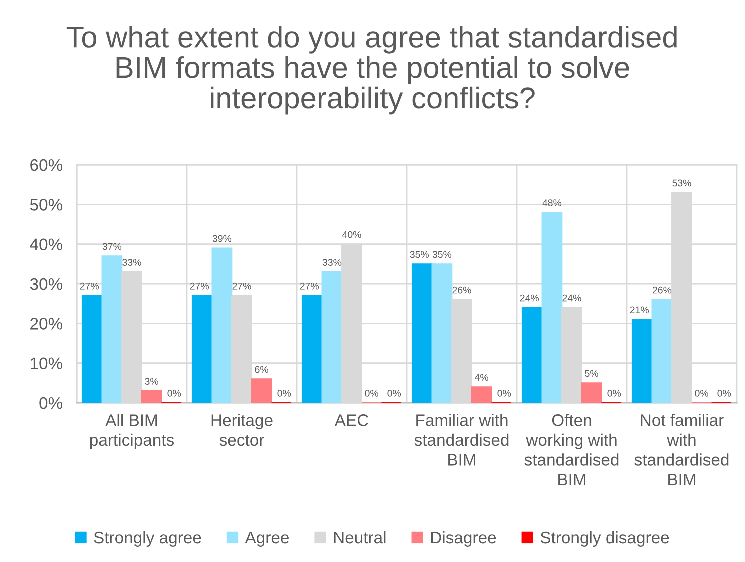 The image size is (745, 562). What do you see at coordinates (351, 420) in the screenshot?
I see `x-tick-label: AEC` at bounding box center [351, 420].